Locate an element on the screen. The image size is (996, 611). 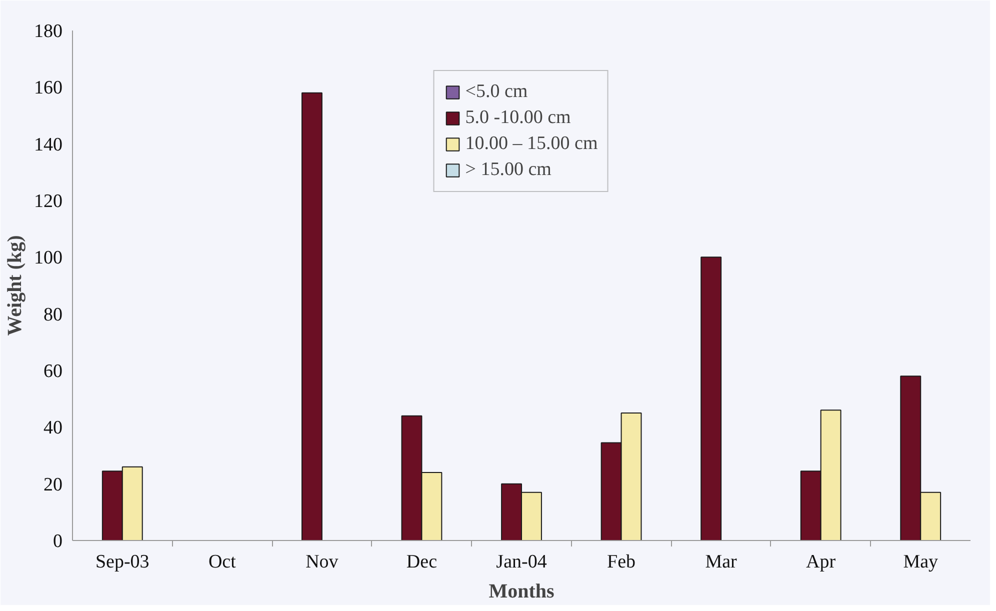
y-tick-label: 0 is located at coordinates (57, 541).